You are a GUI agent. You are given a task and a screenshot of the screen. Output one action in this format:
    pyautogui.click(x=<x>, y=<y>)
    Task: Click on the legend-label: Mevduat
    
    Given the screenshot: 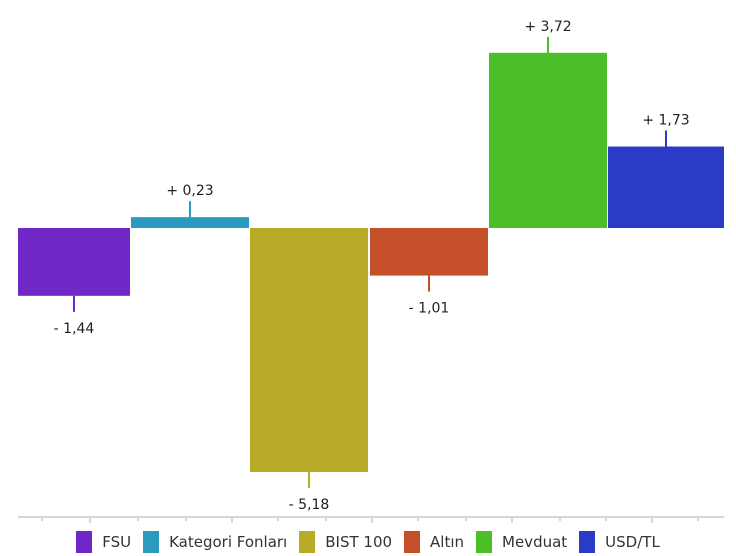 What is the action you would take?
    pyautogui.click(x=535, y=541)
    